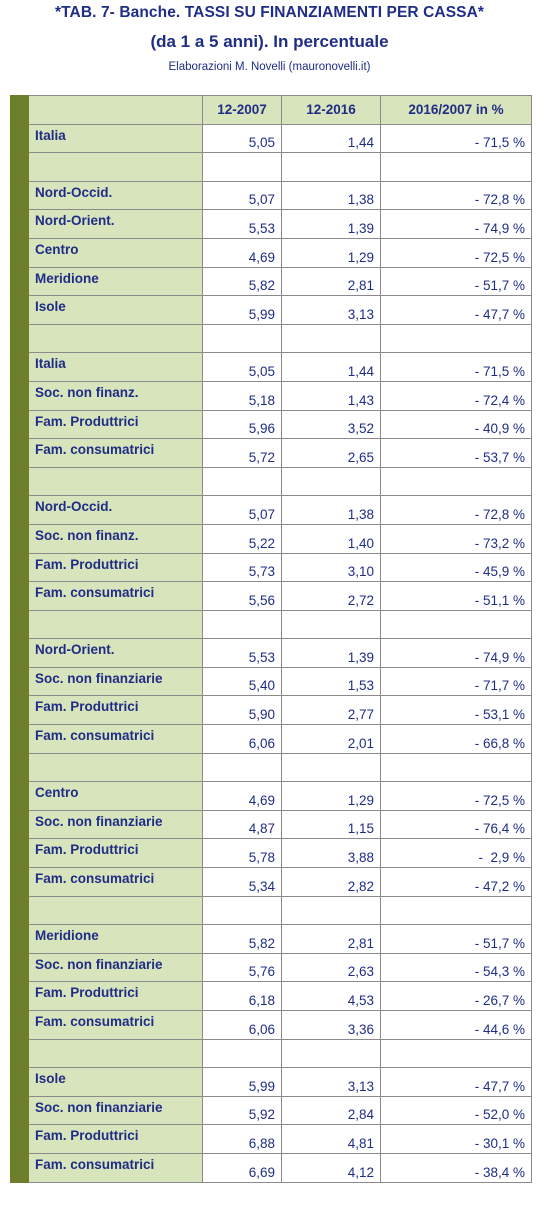 This screenshot has height=1218, width=539. What do you see at coordinates (242, 110) in the screenshot?
I see `header-2007: 12-2007` at bounding box center [242, 110].